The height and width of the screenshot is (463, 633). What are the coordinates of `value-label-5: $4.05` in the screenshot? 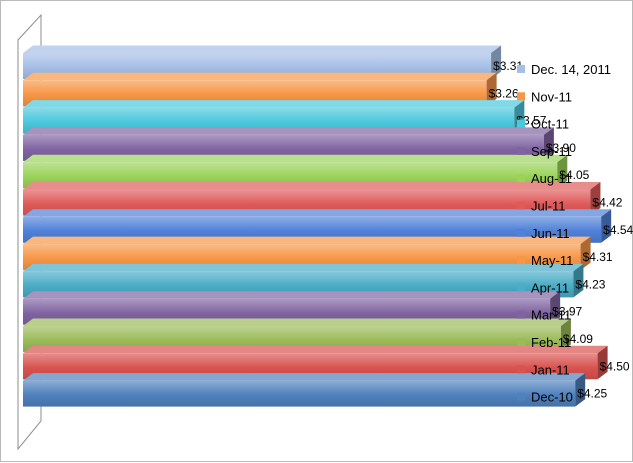 It's located at (574, 175).